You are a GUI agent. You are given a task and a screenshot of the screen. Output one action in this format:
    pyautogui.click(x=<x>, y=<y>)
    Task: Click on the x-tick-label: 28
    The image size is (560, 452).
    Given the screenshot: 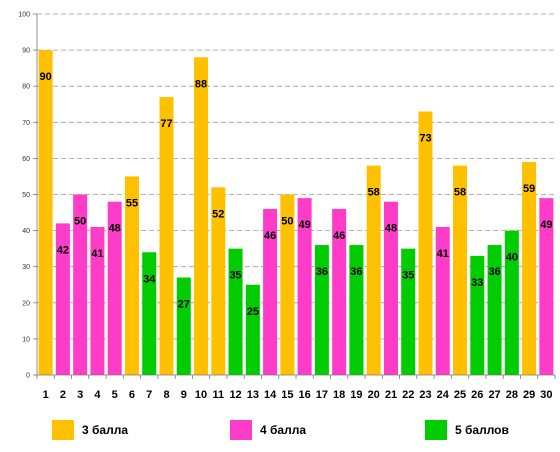 What is the action you would take?
    pyautogui.click(x=512, y=395)
    